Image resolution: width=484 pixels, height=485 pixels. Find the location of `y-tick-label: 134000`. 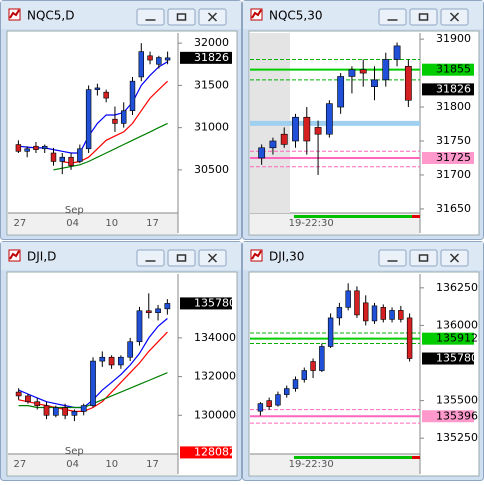

y-tick-label: 134000 is located at coordinates (215, 337).